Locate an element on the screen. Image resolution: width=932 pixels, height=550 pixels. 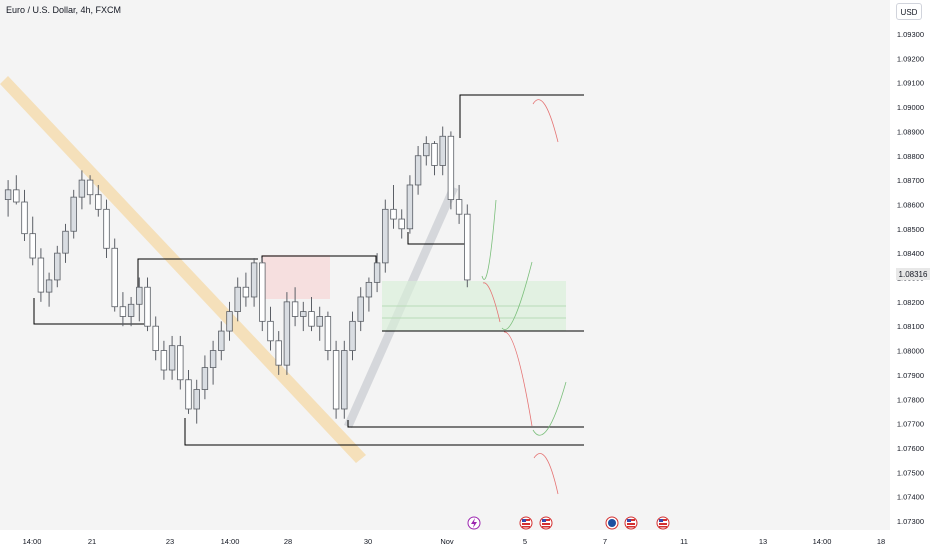
economic-events is located at coordinates (568, 523).